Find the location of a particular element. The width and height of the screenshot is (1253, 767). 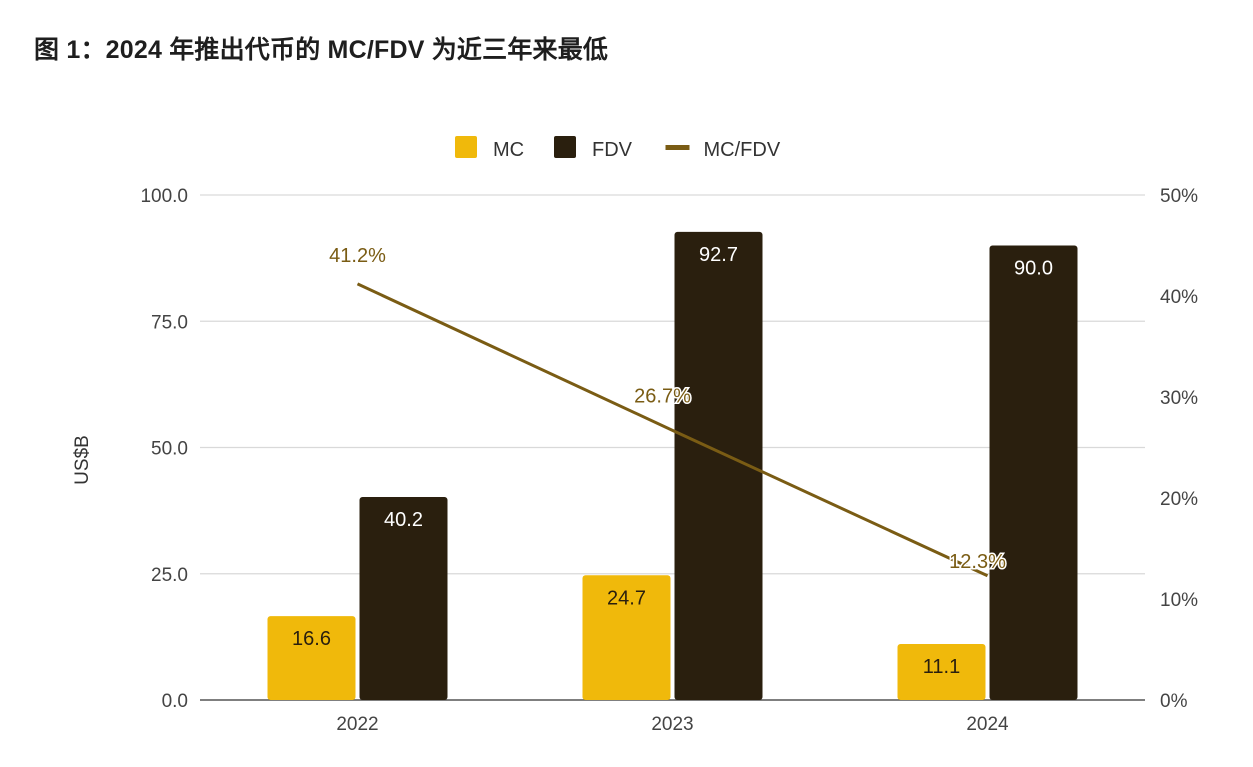

data-label-mc: 16.6 is located at coordinates (311, 639).